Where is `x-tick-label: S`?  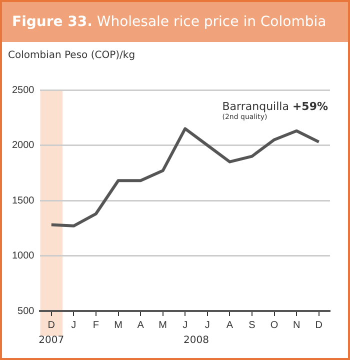 x-tick-label: S is located at coordinates (252, 325).